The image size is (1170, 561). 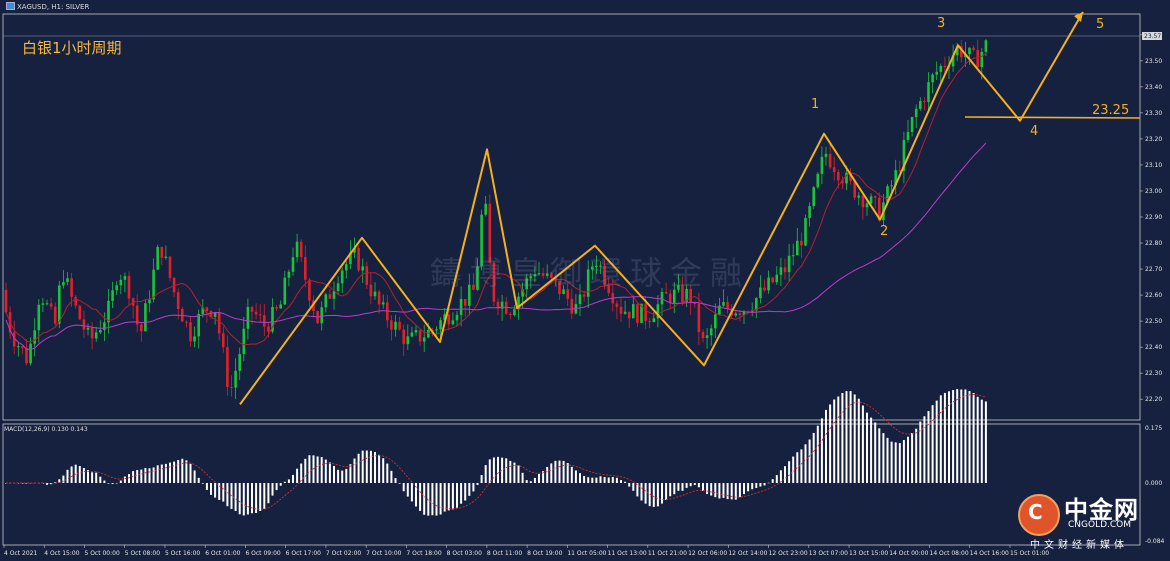 What do you see at coordinates (20, 553) in the screenshot?
I see `x-tick-label: 4 Oct 2021` at bounding box center [20, 553].